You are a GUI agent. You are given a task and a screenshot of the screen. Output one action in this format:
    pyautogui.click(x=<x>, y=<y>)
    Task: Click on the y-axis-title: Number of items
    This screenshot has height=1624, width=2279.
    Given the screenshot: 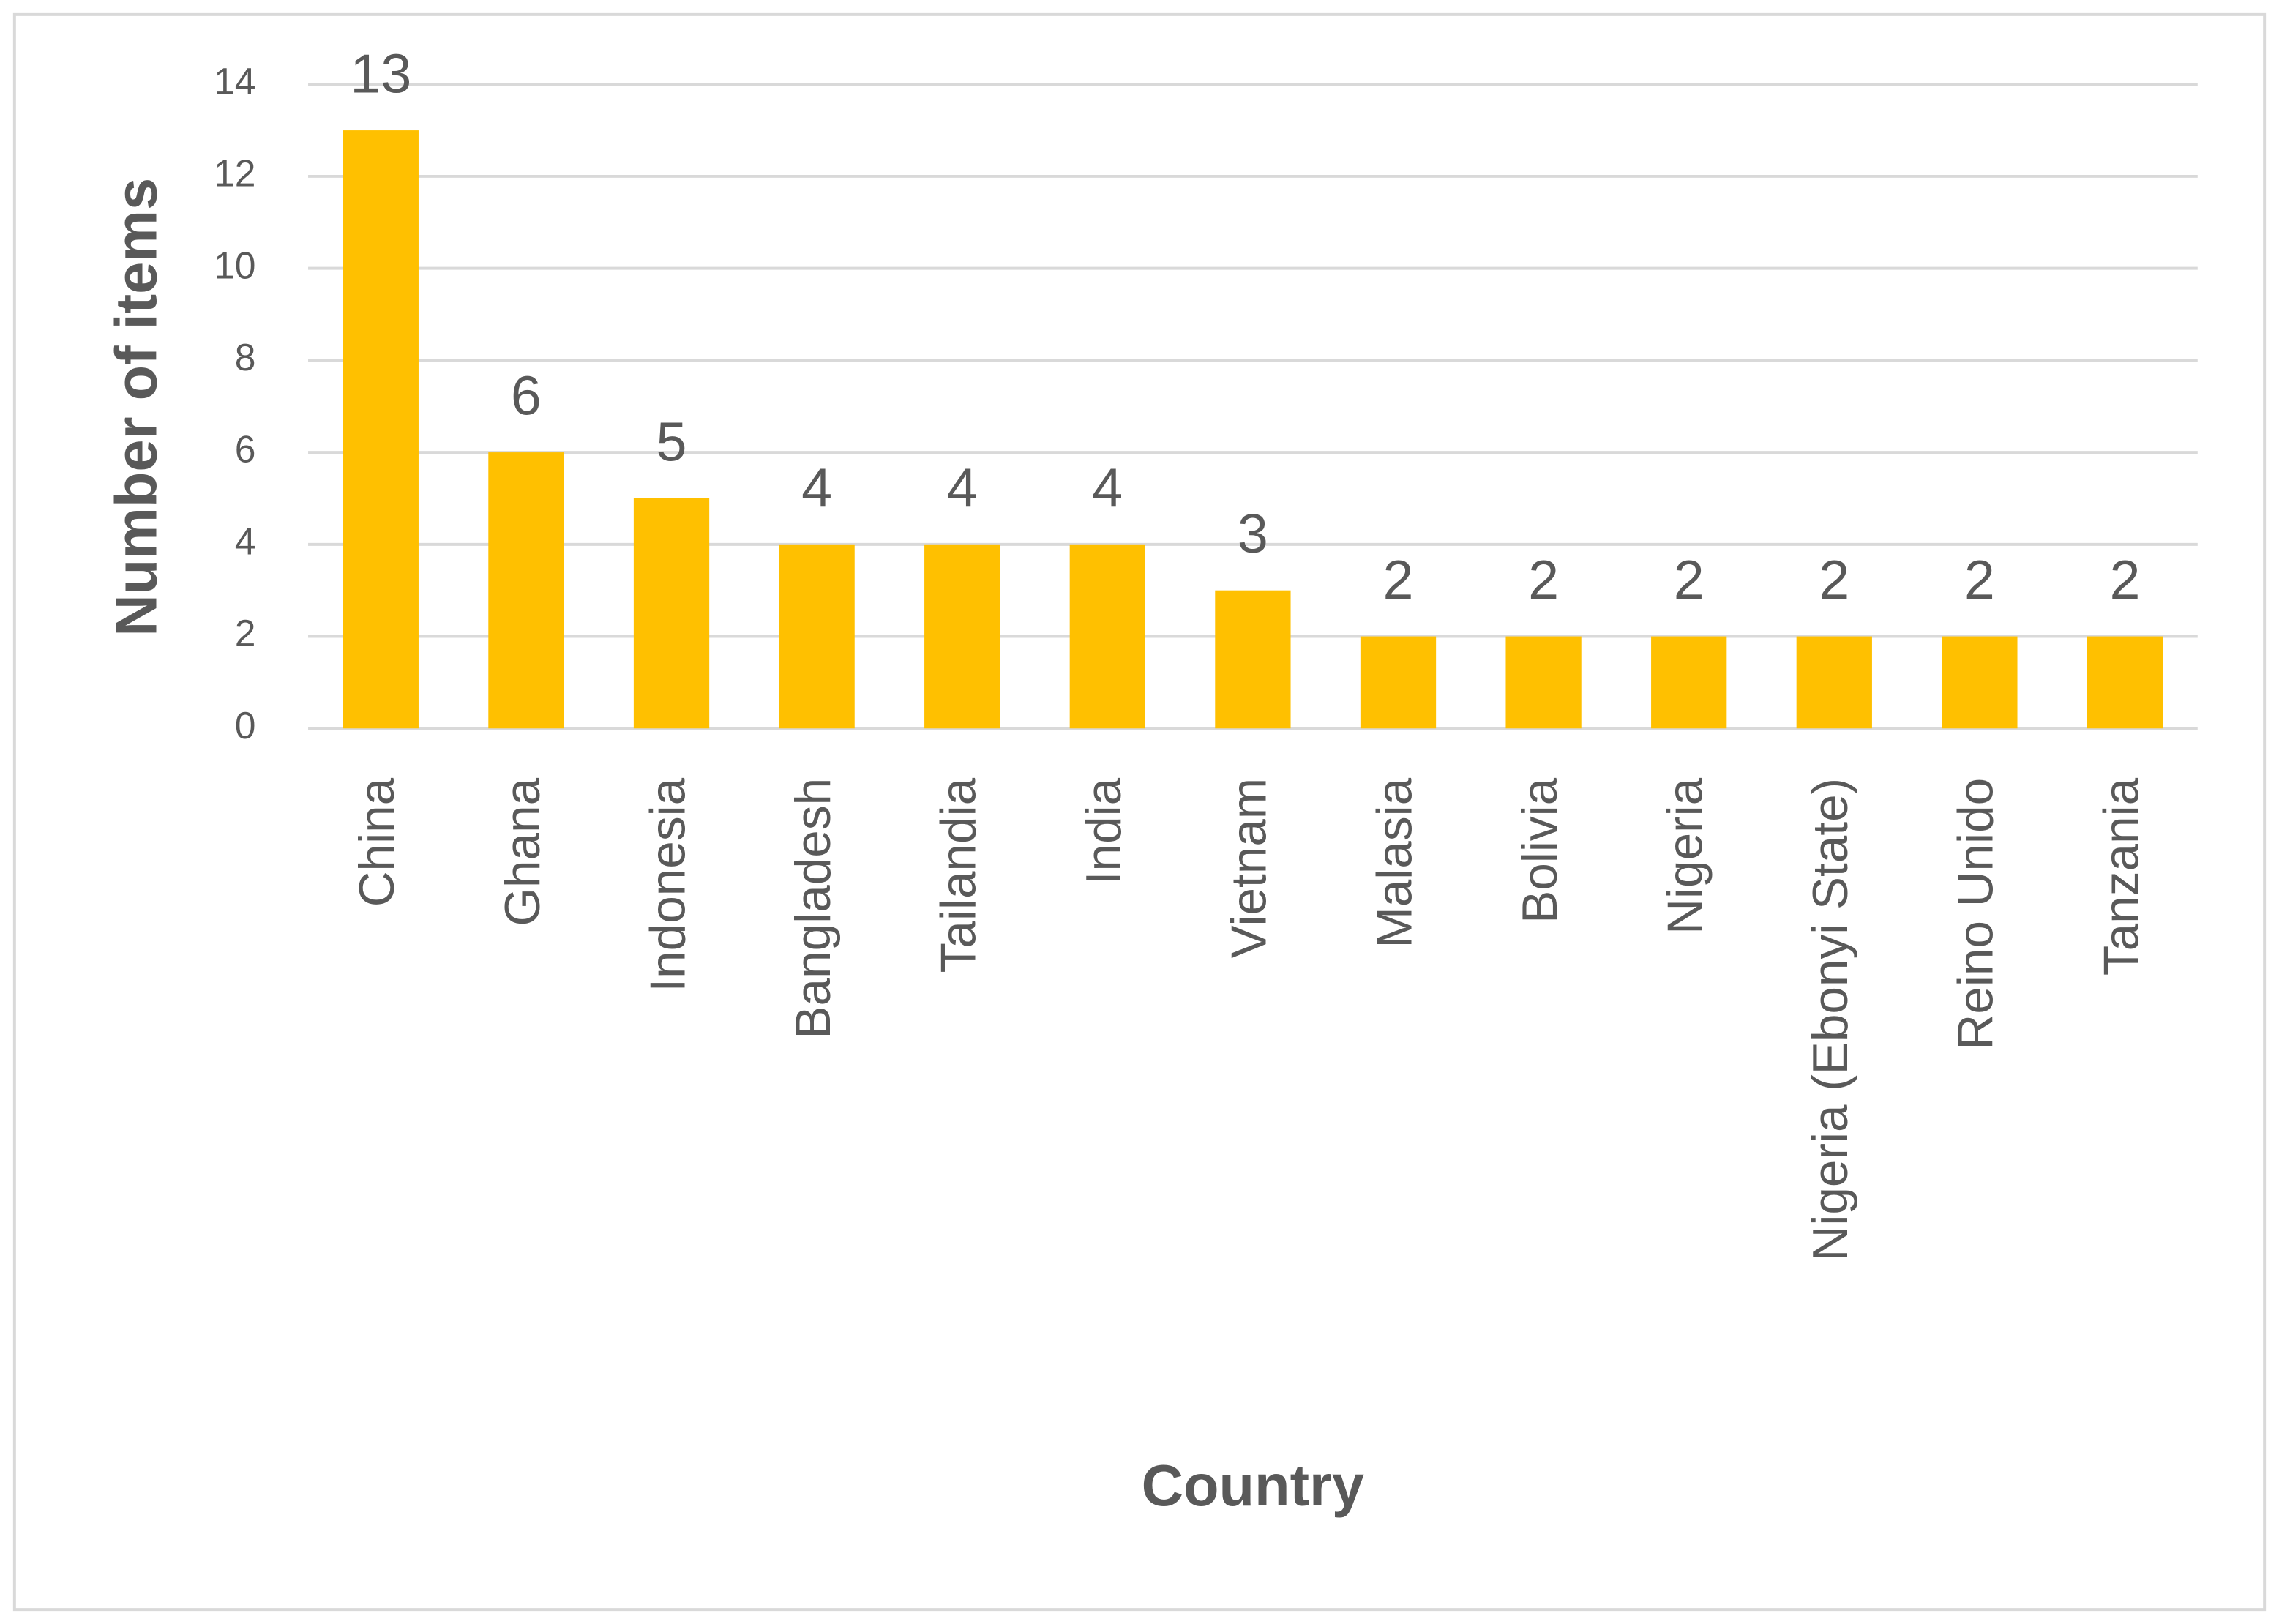 What is the action you would take?
    pyautogui.click(x=136, y=407)
    